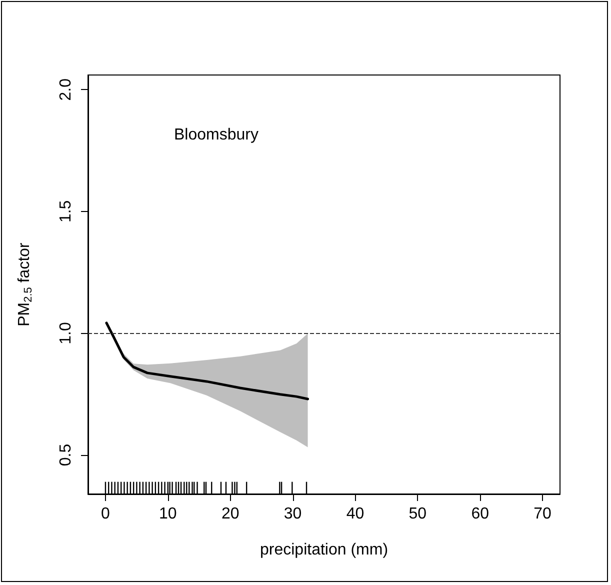 The width and height of the screenshot is (611, 585). What do you see at coordinates (480, 514) in the screenshot?
I see `x-tick-label: 60` at bounding box center [480, 514].